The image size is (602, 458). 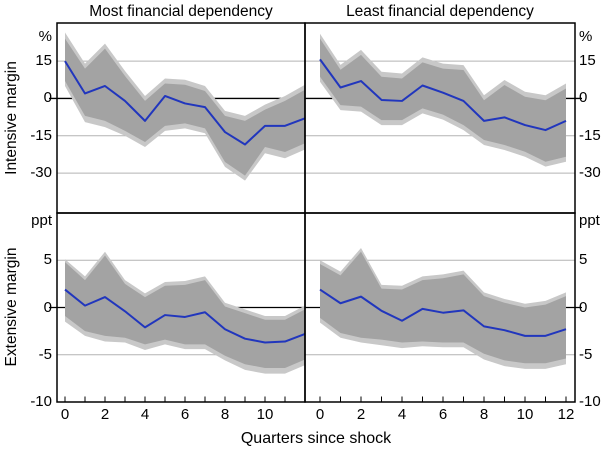 What do you see at coordinates (587, 61) in the screenshot?
I see `y-tick-label-right: 15` at bounding box center [587, 61].